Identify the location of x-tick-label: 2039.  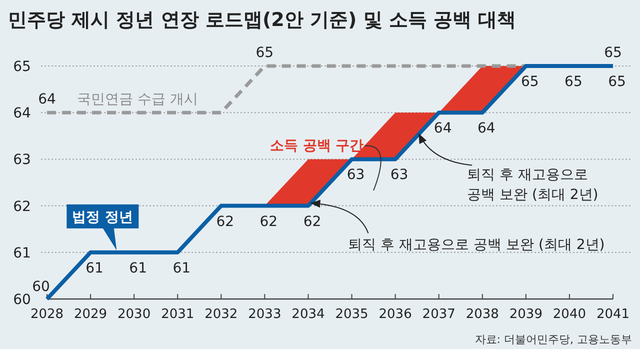
(525, 314).